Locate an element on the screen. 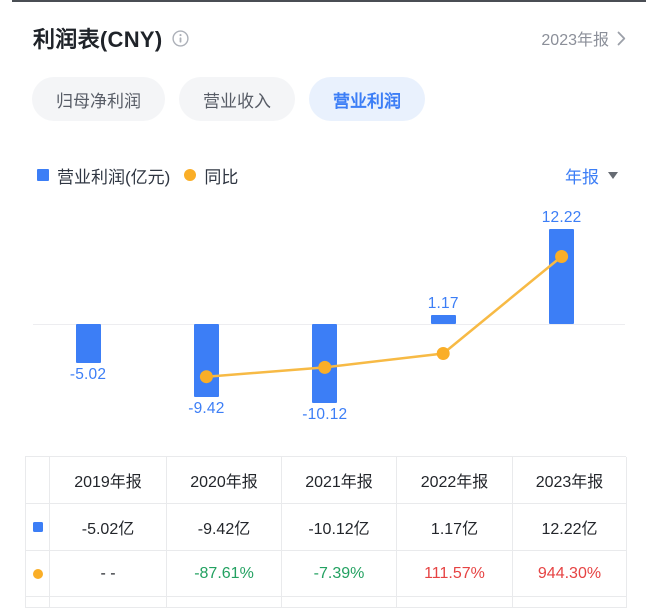 The height and width of the screenshot is (608, 646). table-cell: 944.30% is located at coordinates (570, 574).